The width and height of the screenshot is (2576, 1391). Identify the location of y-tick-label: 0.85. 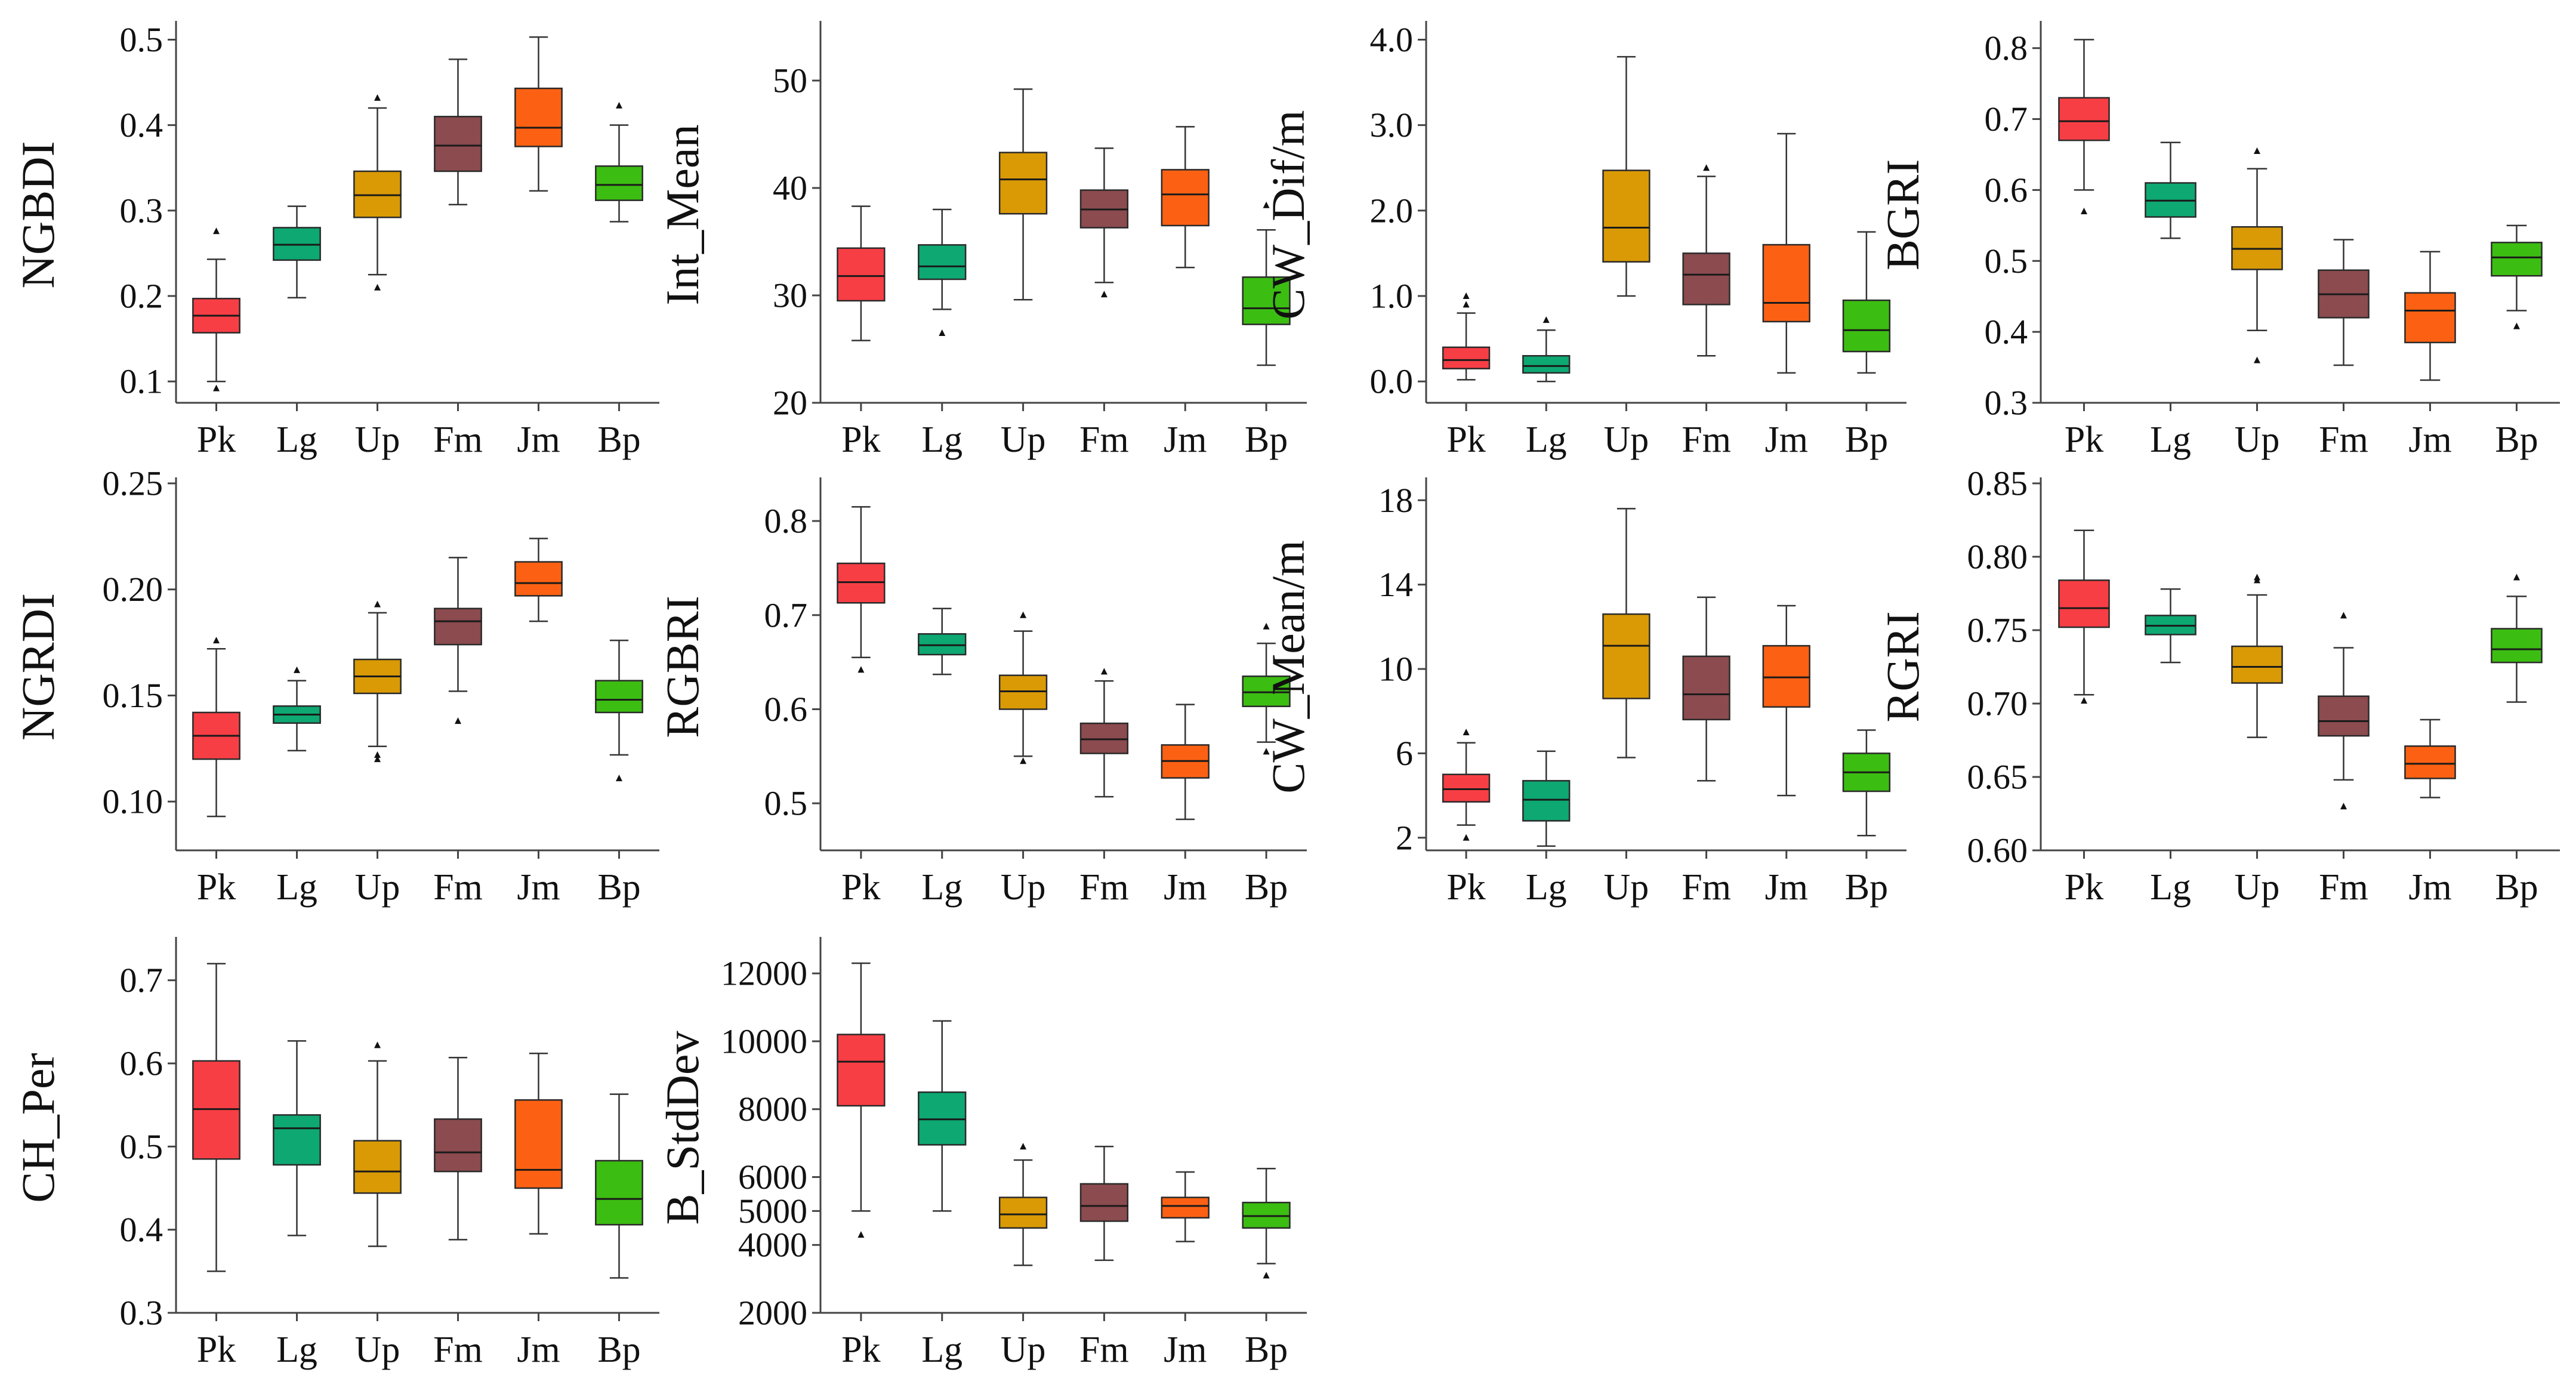
(1998, 483).